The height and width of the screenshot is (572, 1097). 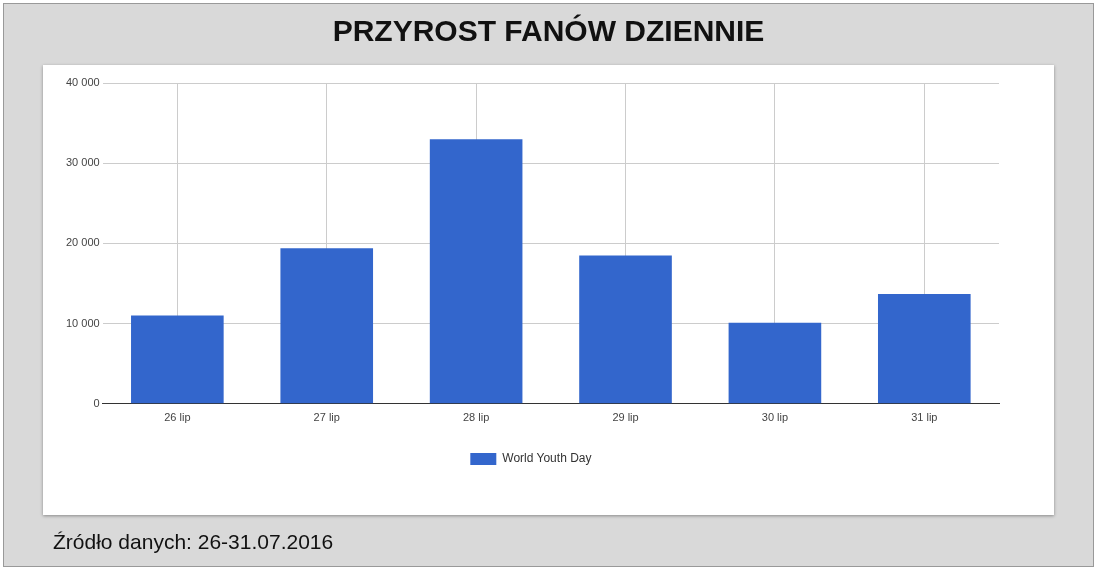 What do you see at coordinates (775, 417) in the screenshot?
I see `x-tick-label: 30 lip` at bounding box center [775, 417].